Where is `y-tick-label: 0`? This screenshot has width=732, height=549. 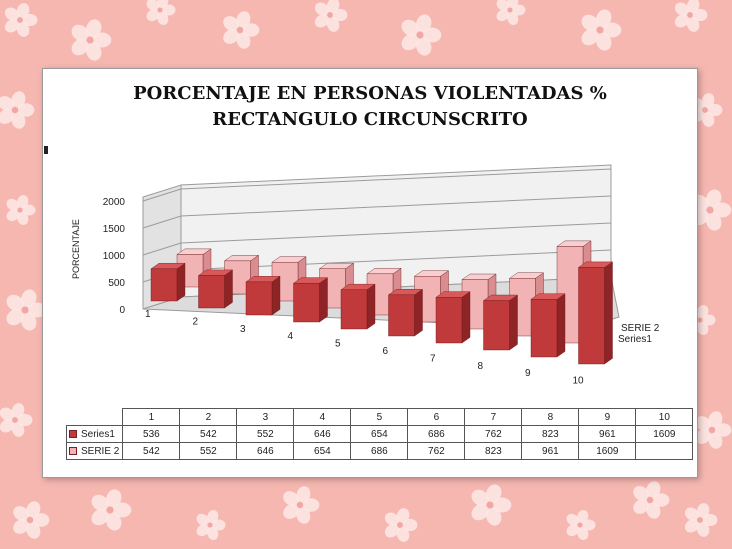
y-tick-label: 0 is located at coordinates (122, 310).